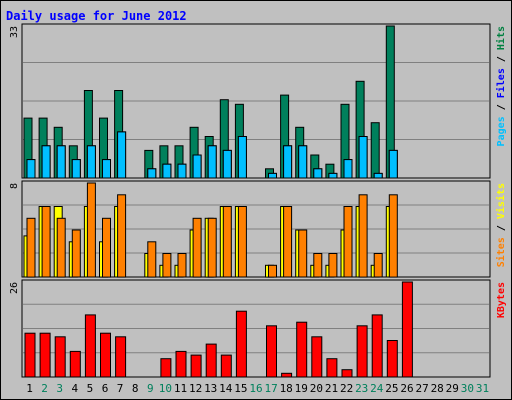 The height and width of the screenshot is (400, 512). I want to click on legend-item: Hits, so click(501, 38).